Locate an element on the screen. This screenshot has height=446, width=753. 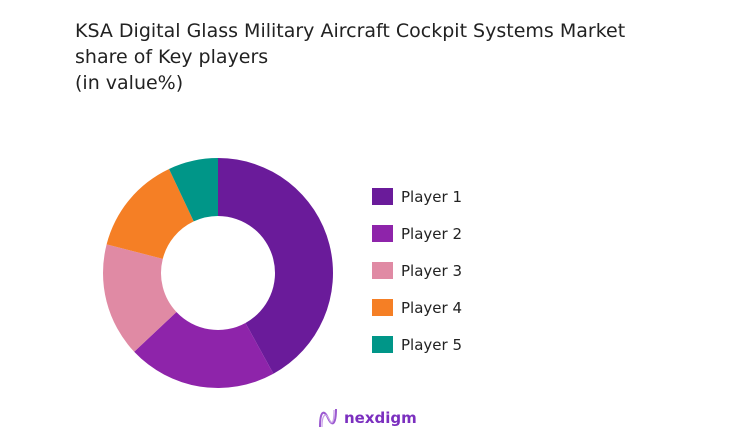
nexdigm-logo-icon is located at coordinates (328, 418).